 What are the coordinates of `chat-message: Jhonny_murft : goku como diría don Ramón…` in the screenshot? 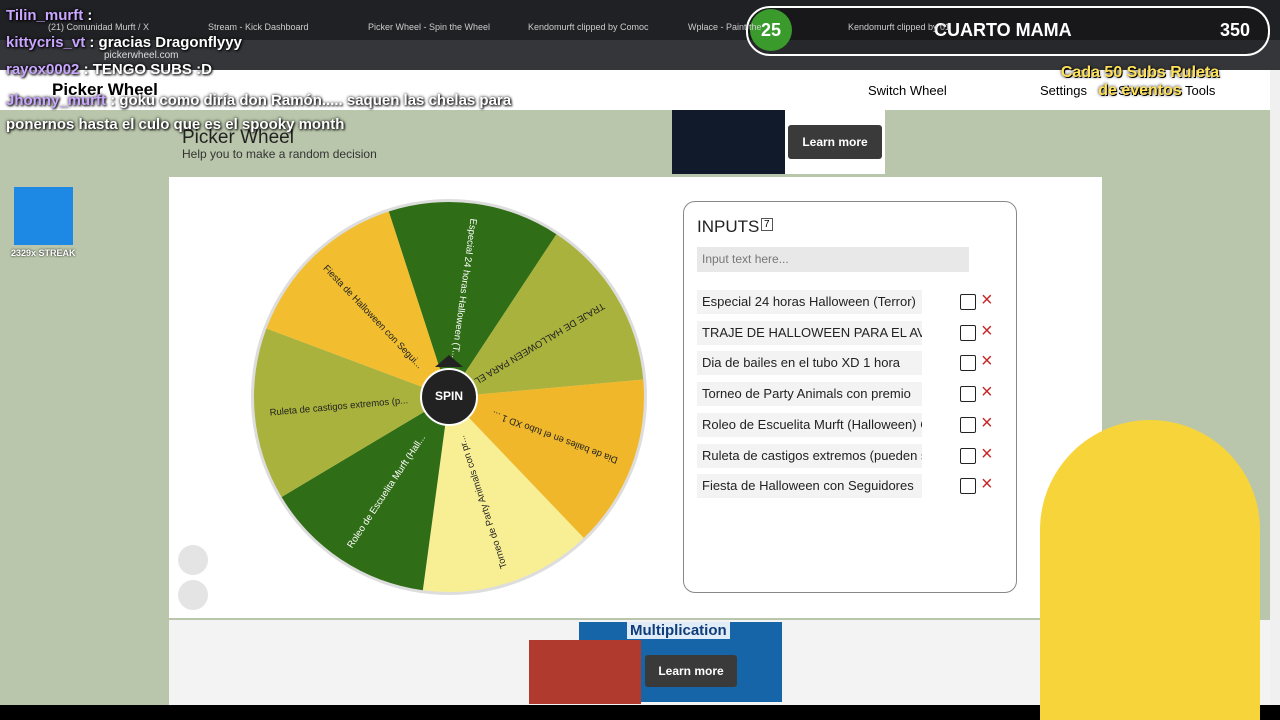 It's located at (271, 113).